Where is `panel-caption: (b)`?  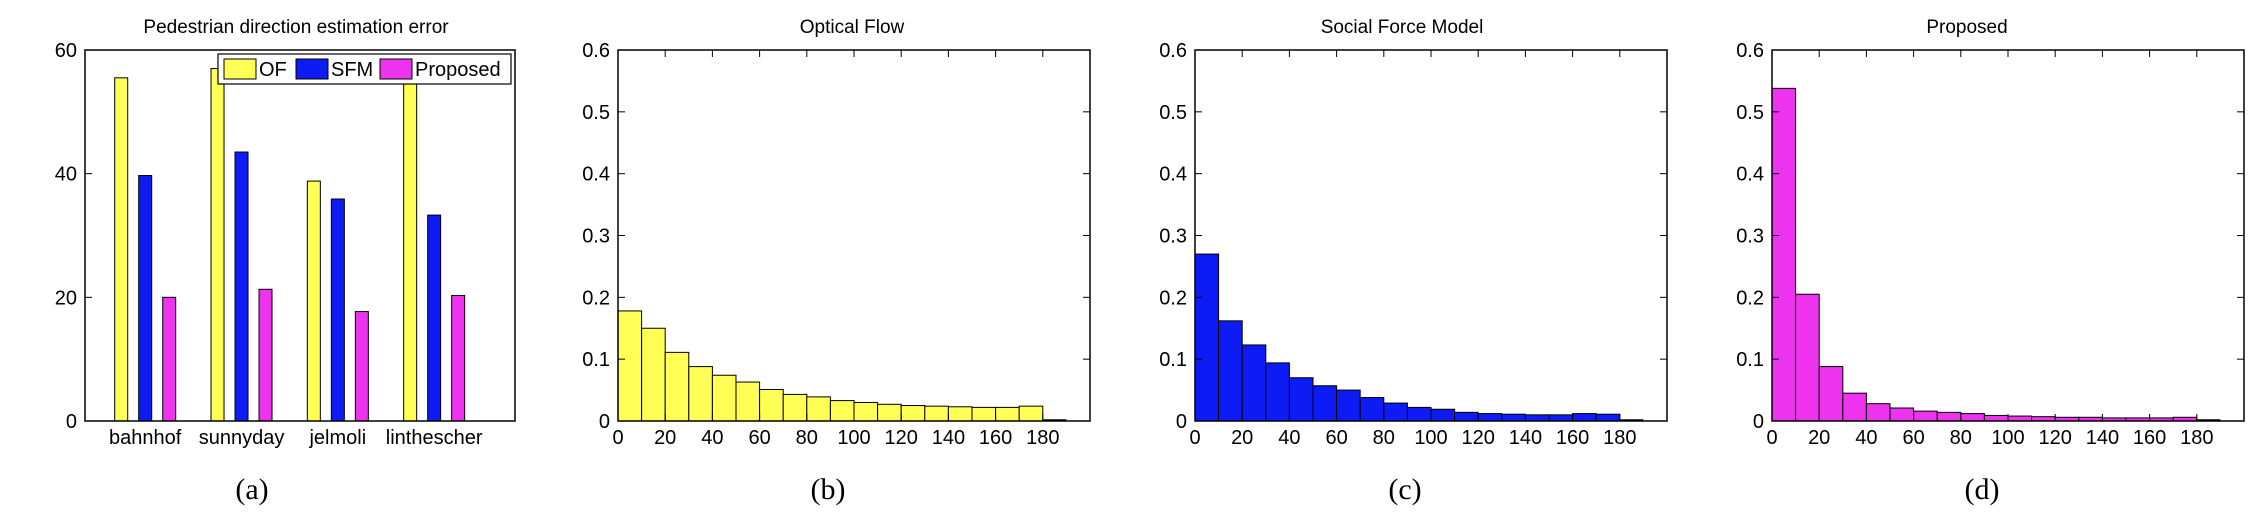
panel-caption: (b) is located at coordinates (828, 489).